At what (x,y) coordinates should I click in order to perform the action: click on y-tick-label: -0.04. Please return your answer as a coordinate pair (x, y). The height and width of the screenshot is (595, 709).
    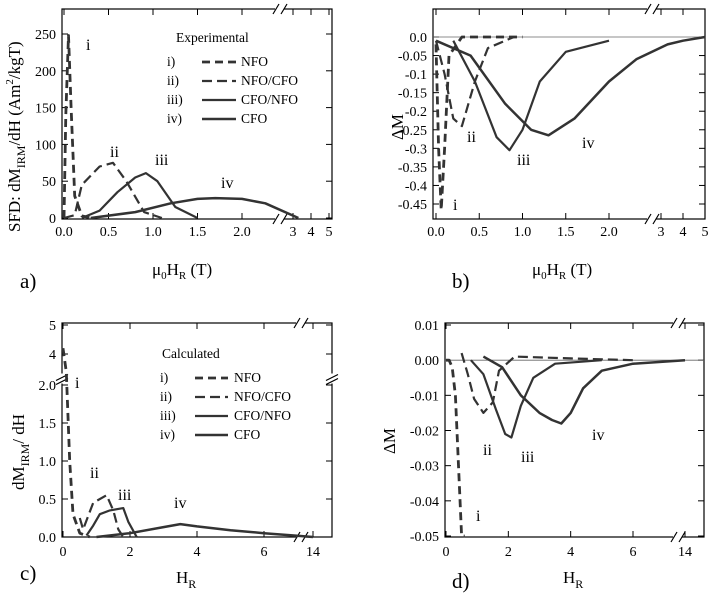
    Looking at the image, I should click on (424, 502).